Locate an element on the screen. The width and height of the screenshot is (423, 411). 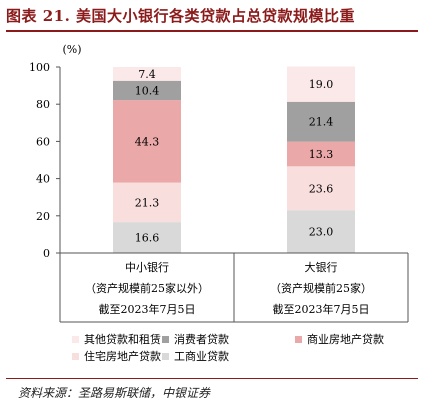
x-category-label: （资产规模前25家以外） is located at coordinates (147, 288).